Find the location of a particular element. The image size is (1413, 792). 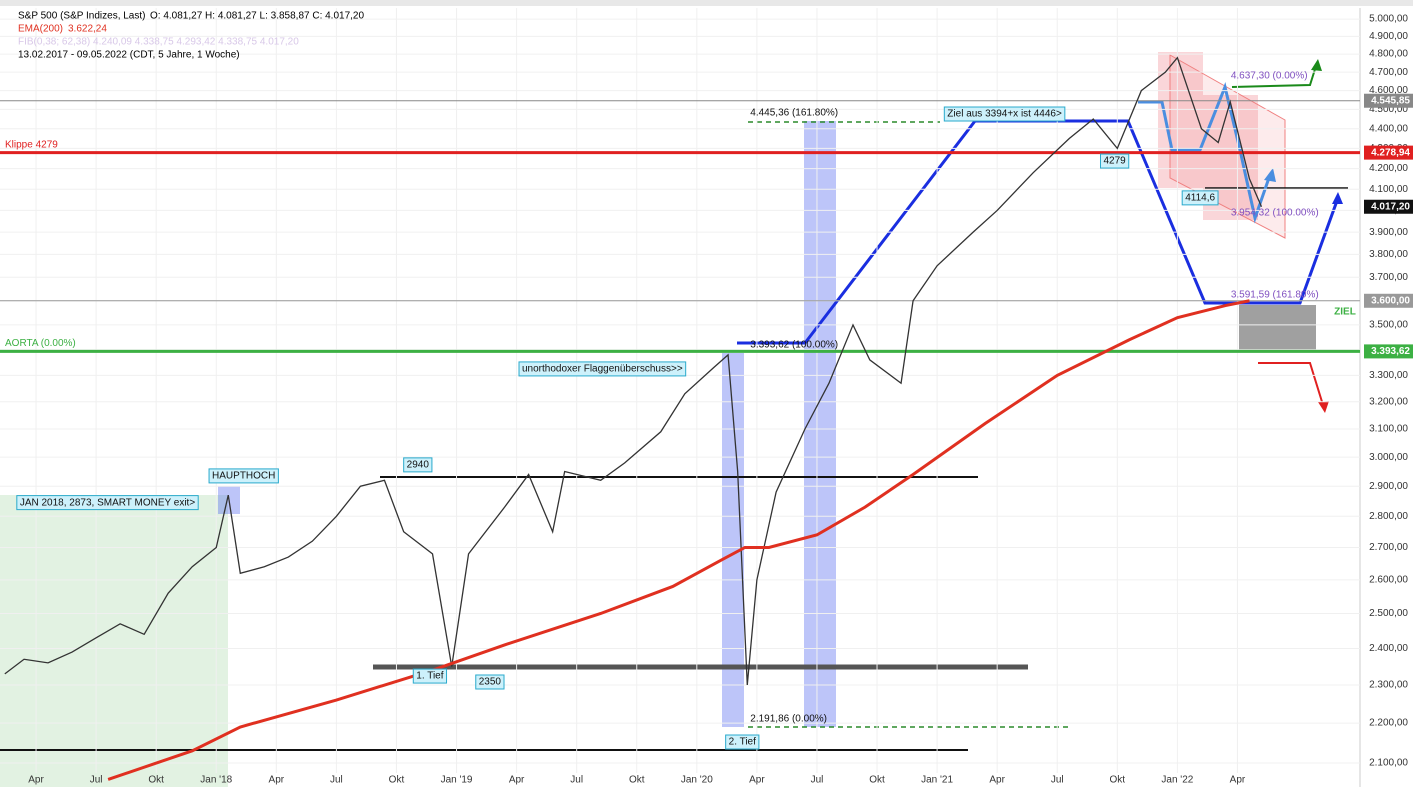

annotation-text: Ziel aus 3394+x ist 4446> is located at coordinates (1004, 114).